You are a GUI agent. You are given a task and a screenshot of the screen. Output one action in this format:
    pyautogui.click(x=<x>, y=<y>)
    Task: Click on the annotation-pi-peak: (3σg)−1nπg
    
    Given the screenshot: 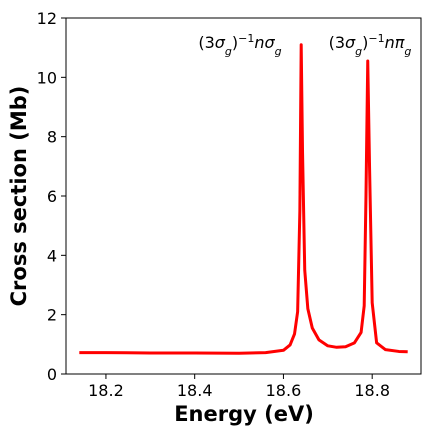 What is the action you would take?
    pyautogui.click(x=370, y=45)
    